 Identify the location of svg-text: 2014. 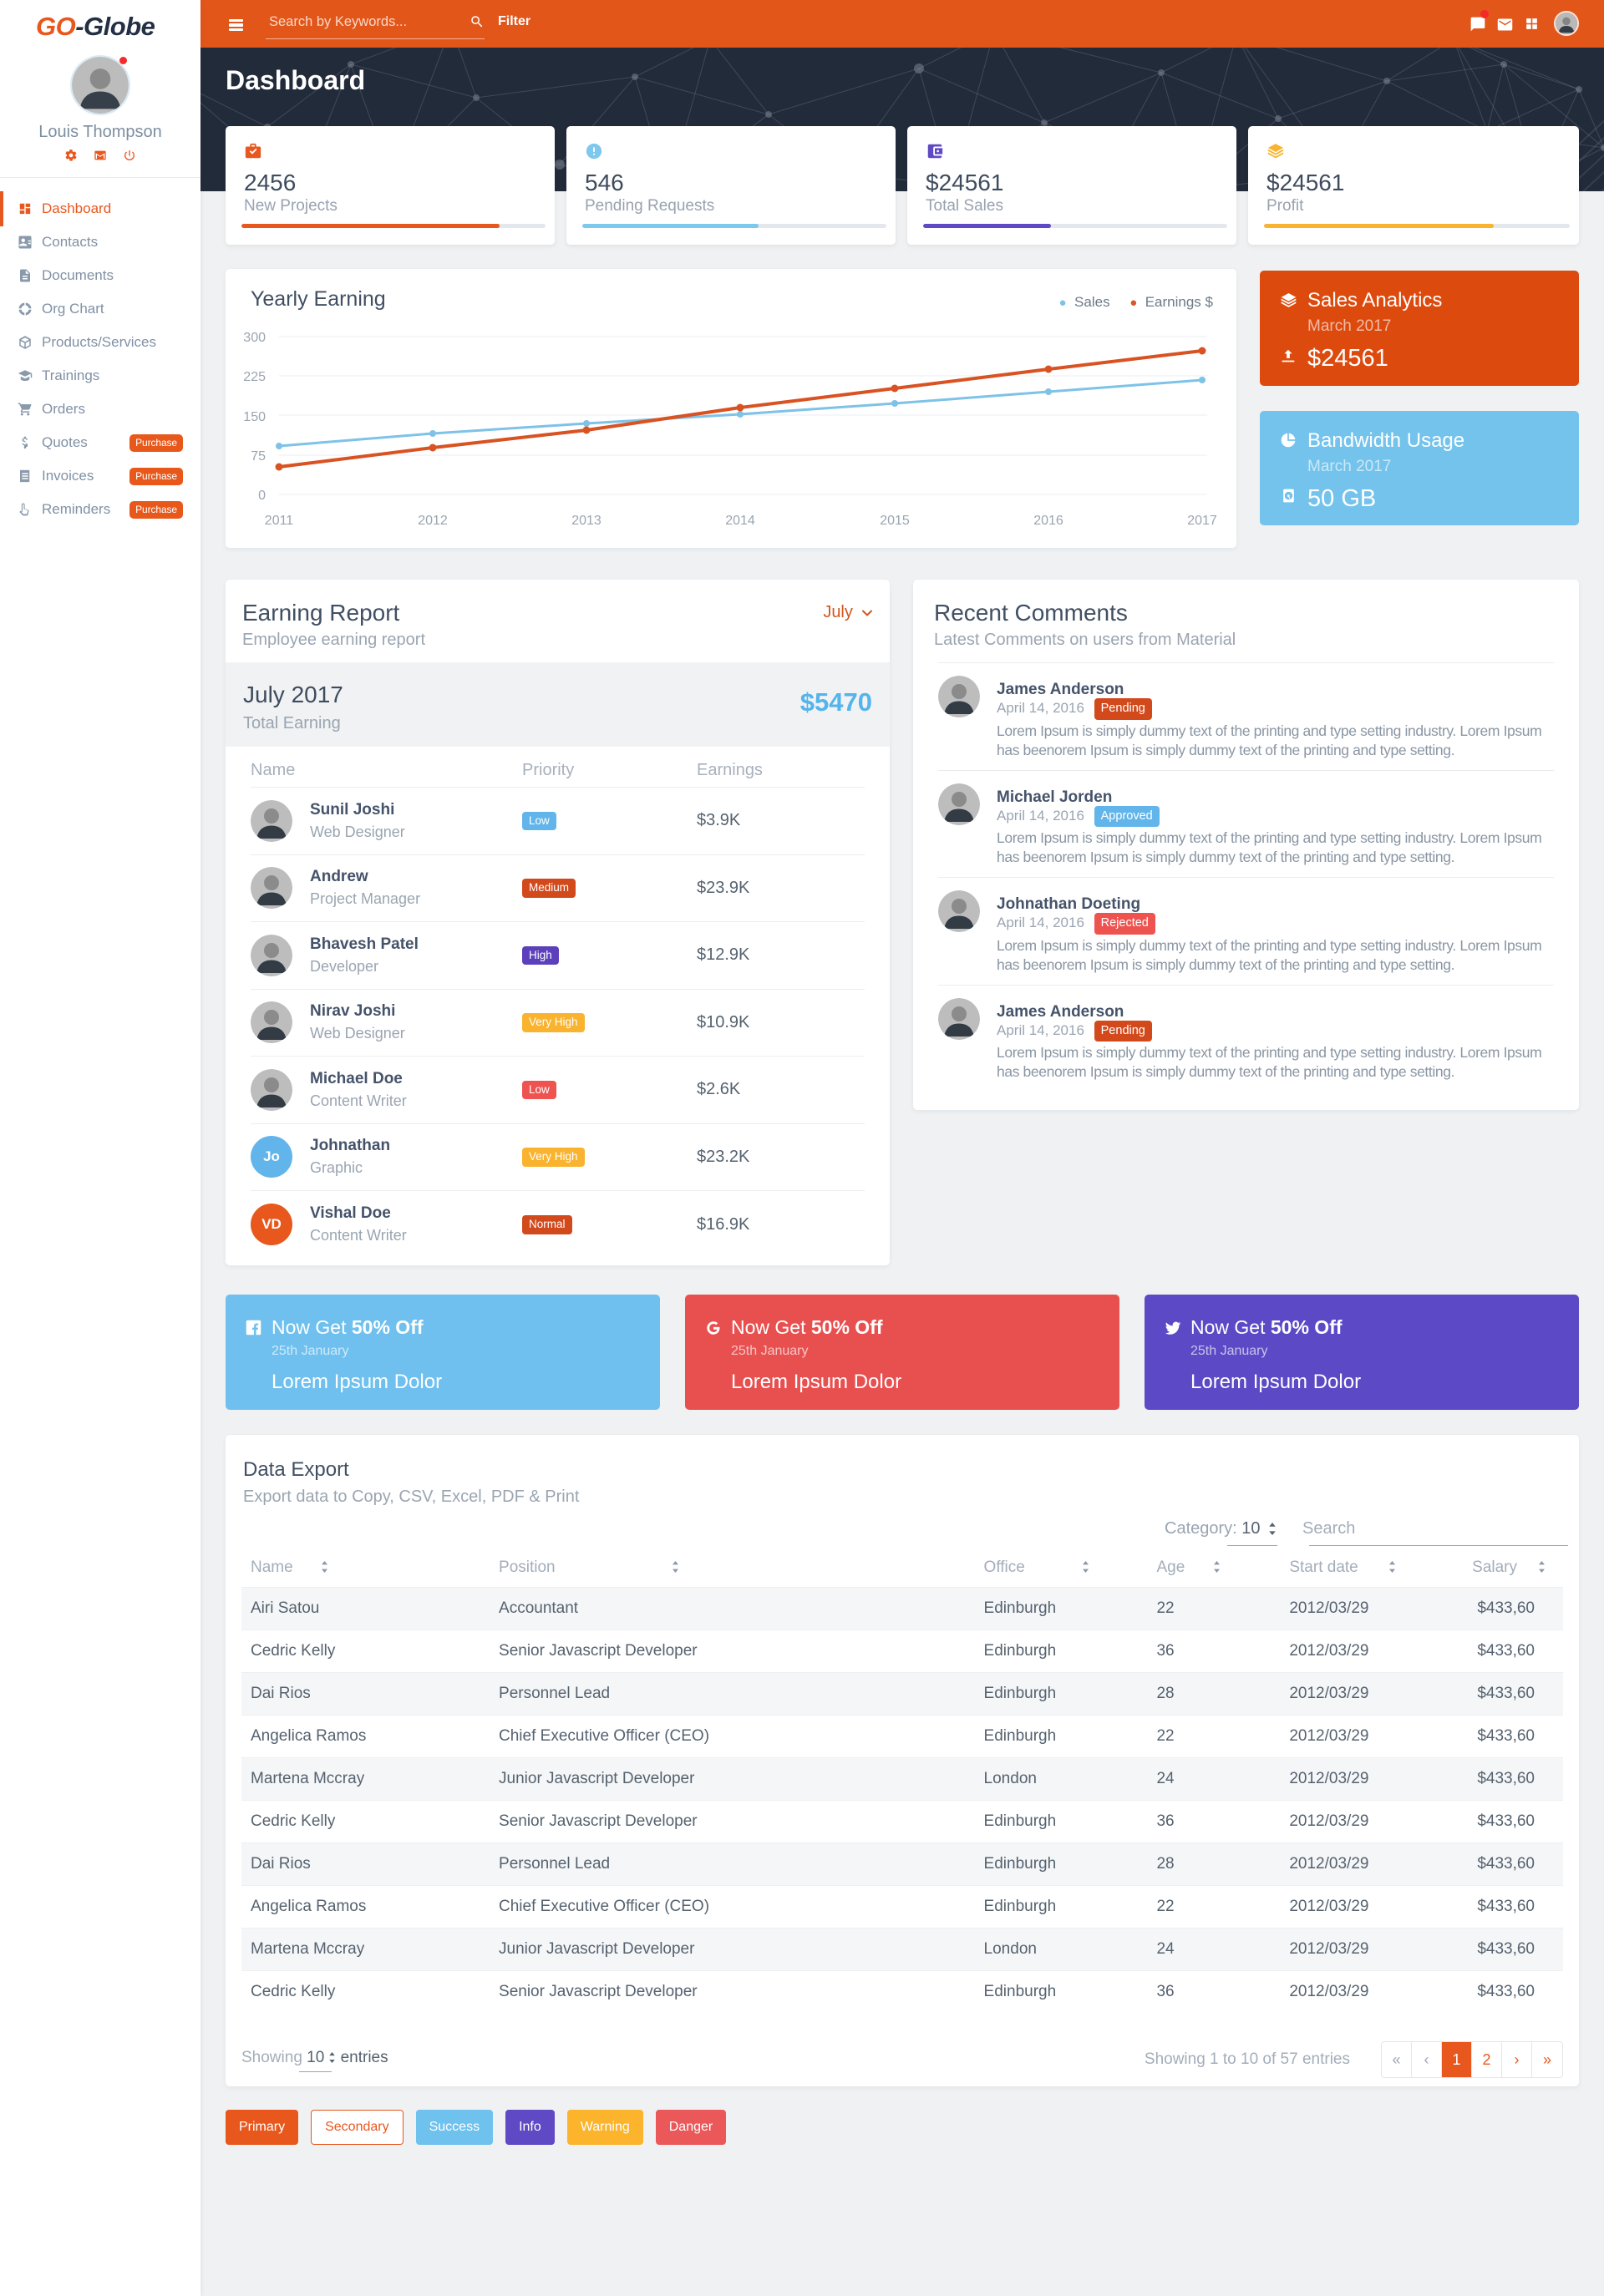
(740, 521).